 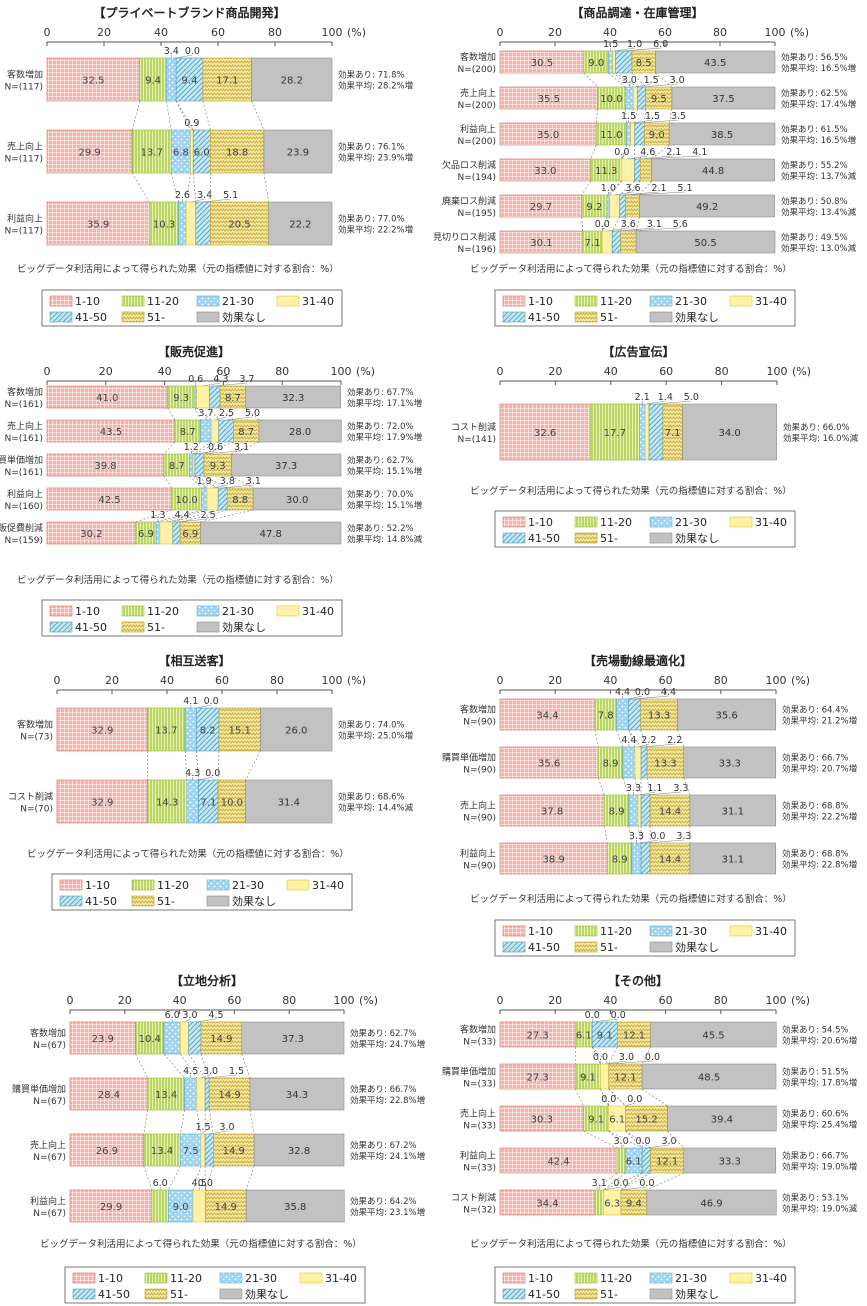 What do you see at coordinates (549, 99) in the screenshot?
I see `segment-value-label: 35.5` at bounding box center [549, 99].